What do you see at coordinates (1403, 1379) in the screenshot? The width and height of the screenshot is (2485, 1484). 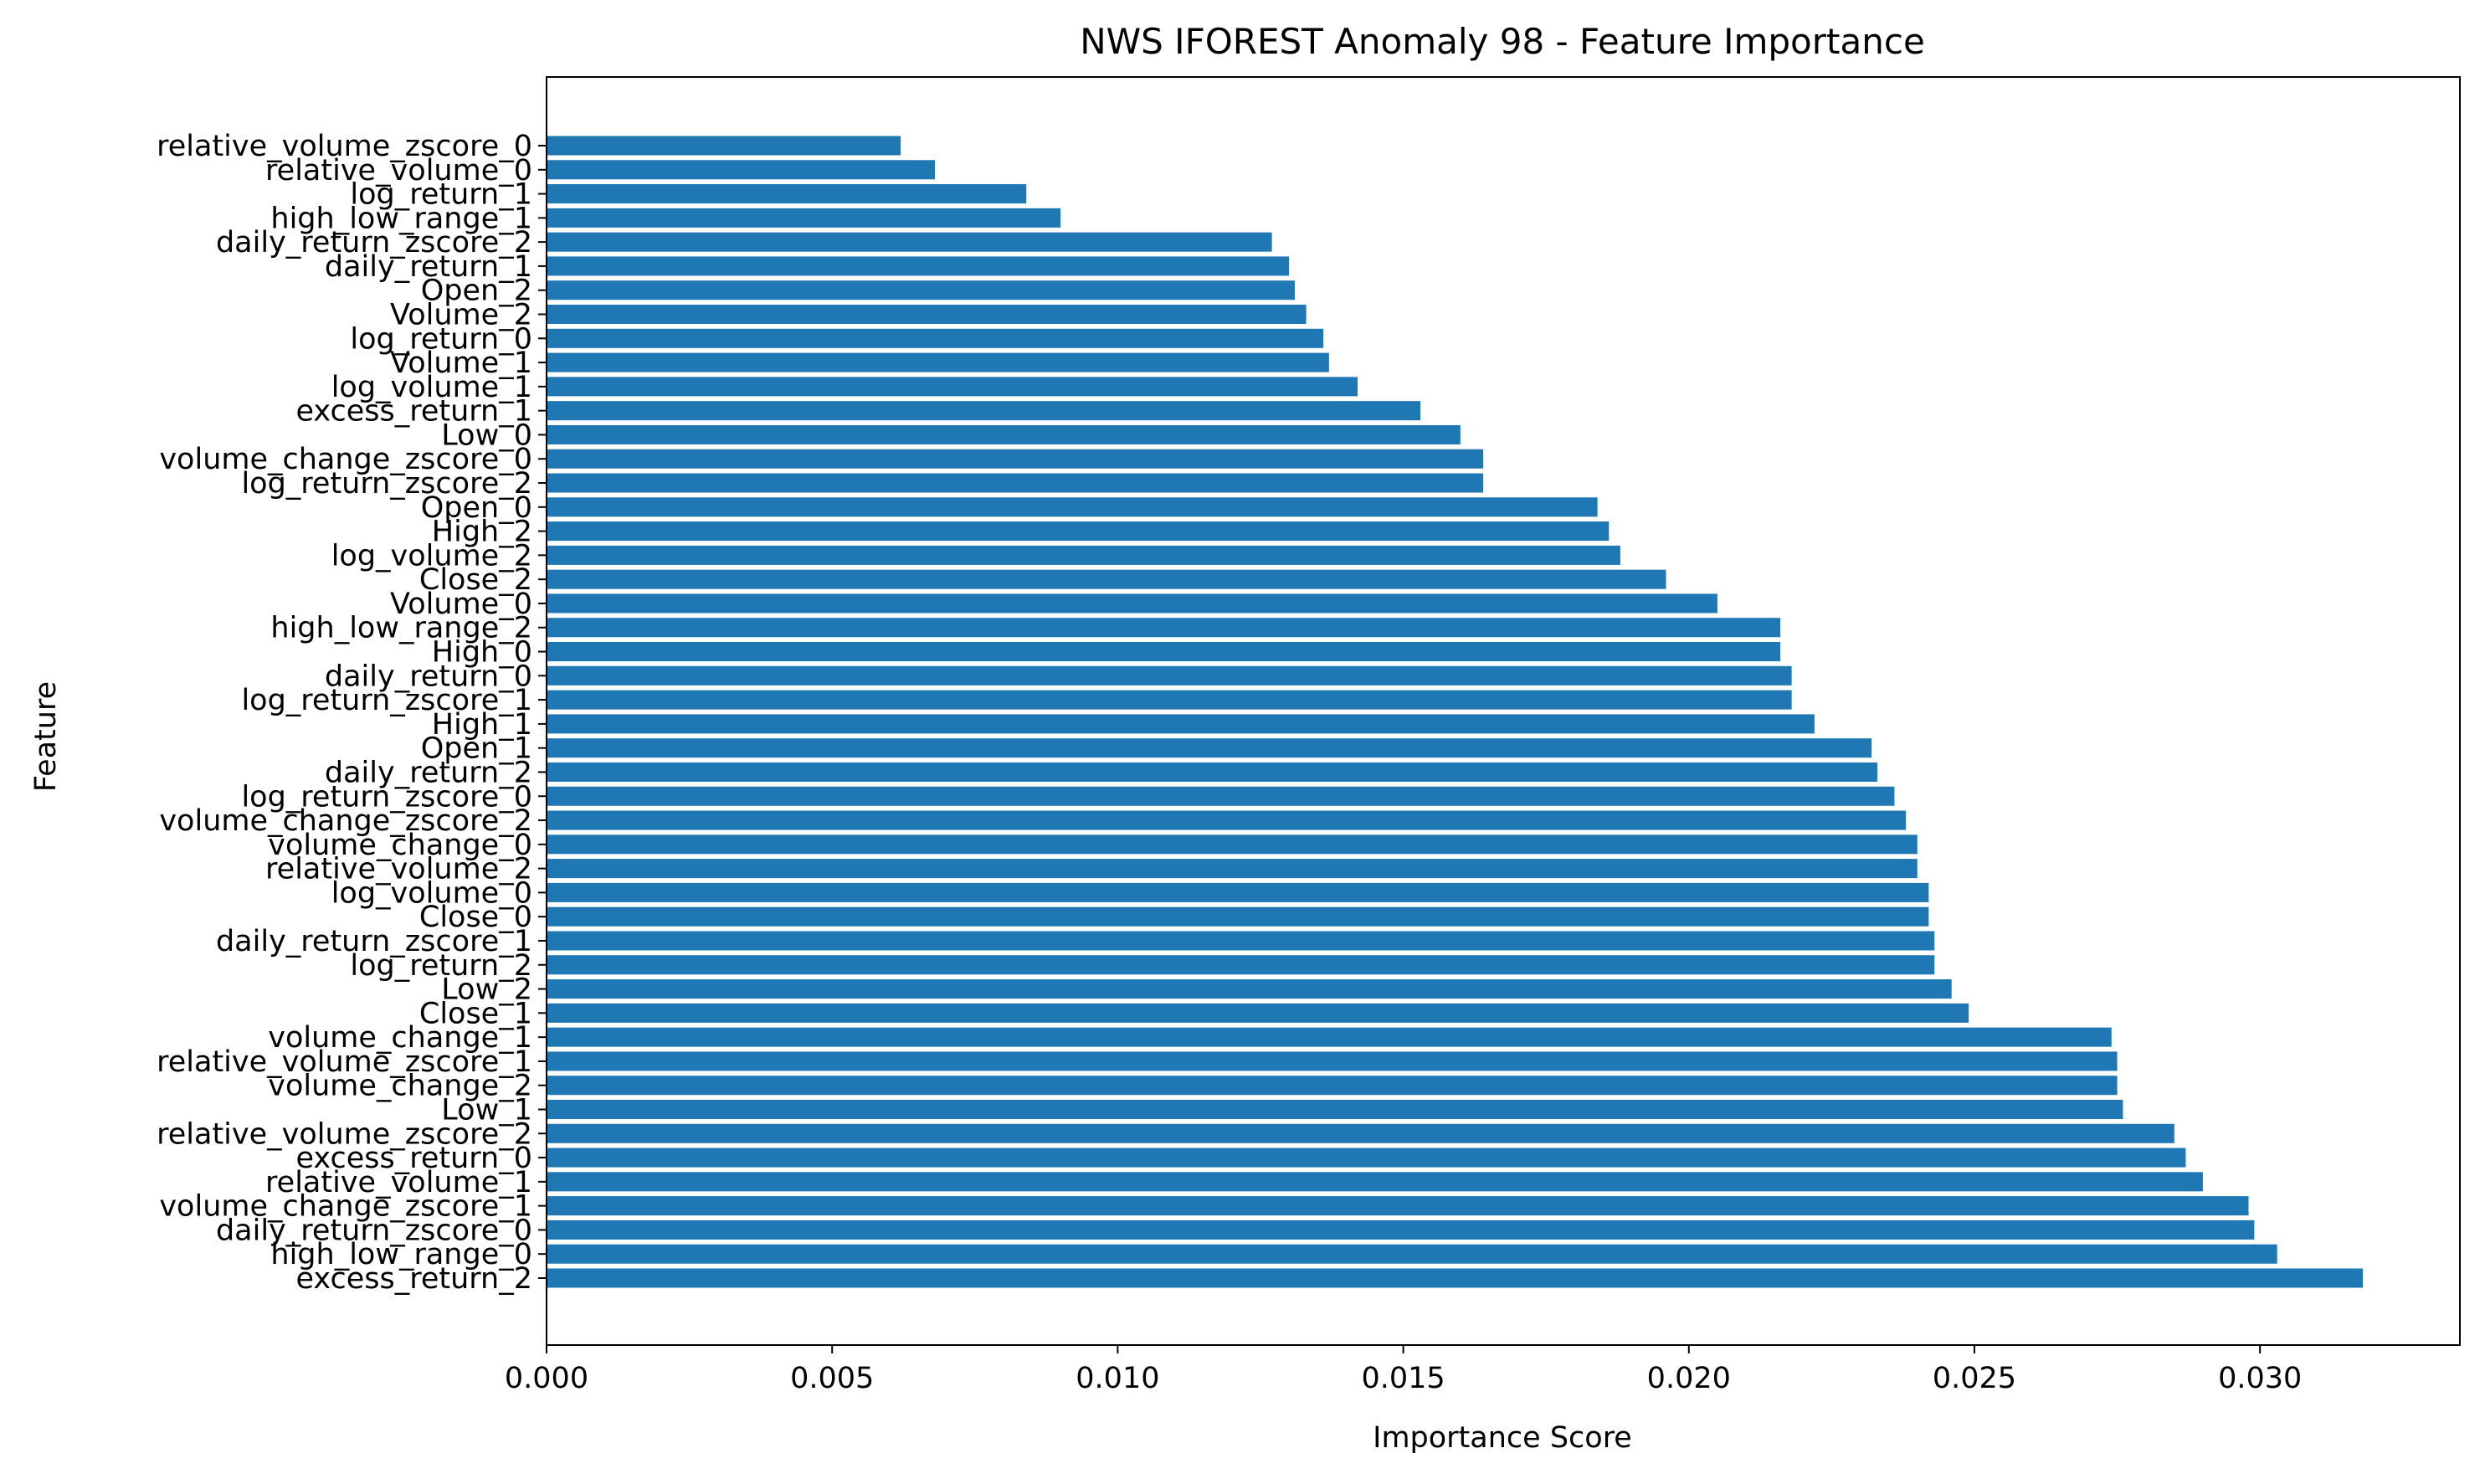 I see `x-tick-label: 0.015` at bounding box center [1403, 1379].